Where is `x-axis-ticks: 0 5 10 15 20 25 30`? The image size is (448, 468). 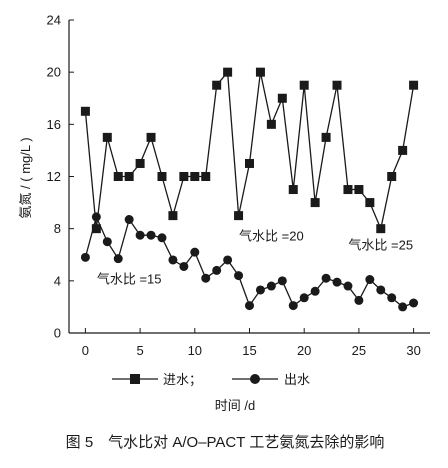
x-axis-ticks: 0 5 10 15 20 25 30 is located at coordinates (251, 343).